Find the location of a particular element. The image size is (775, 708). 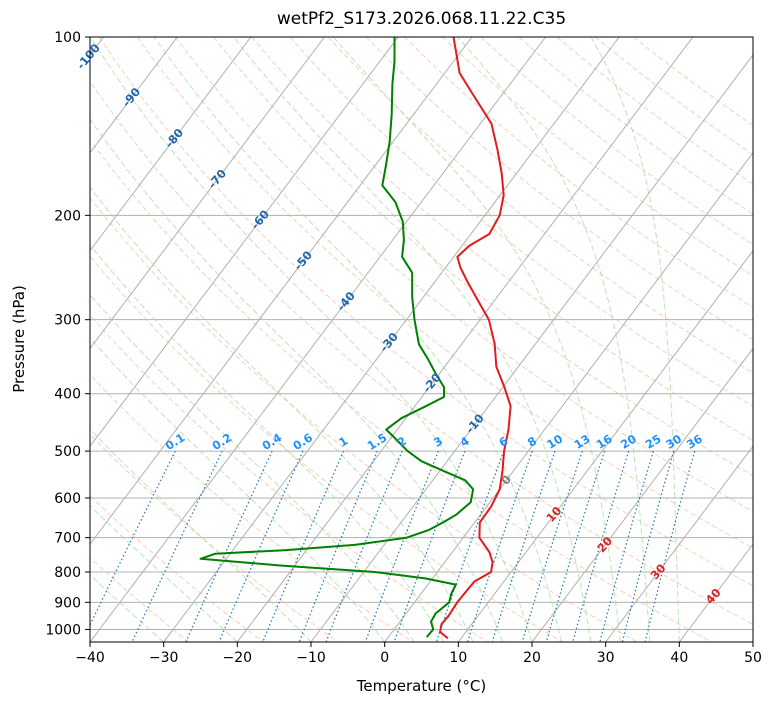

y-tick-label: 500 is located at coordinates (67, 452).